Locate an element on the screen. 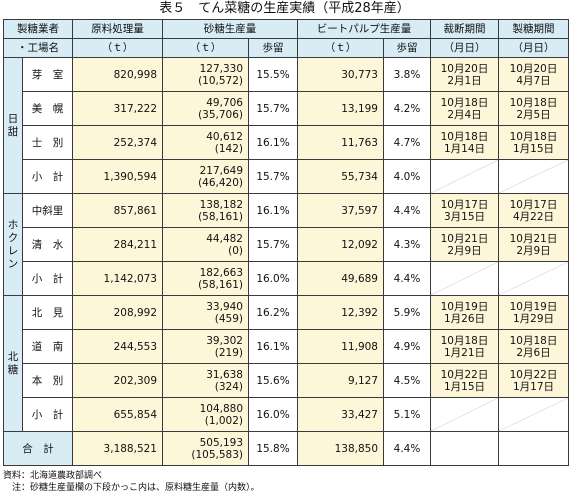 This screenshot has height=494, width=569. sugar-amount-line1: 44,482 is located at coordinates (224, 238).